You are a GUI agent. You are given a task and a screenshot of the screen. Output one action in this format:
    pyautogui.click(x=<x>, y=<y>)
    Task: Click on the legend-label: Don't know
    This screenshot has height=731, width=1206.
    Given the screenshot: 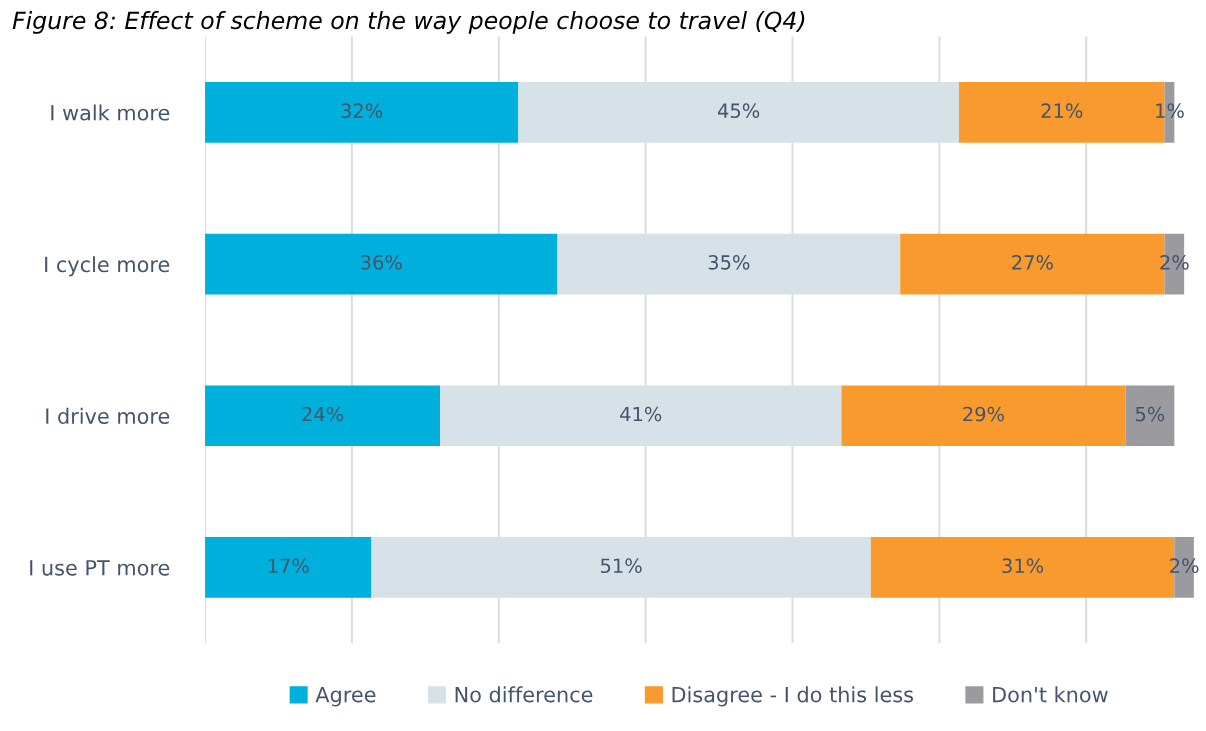 What is the action you would take?
    pyautogui.click(x=1050, y=694)
    